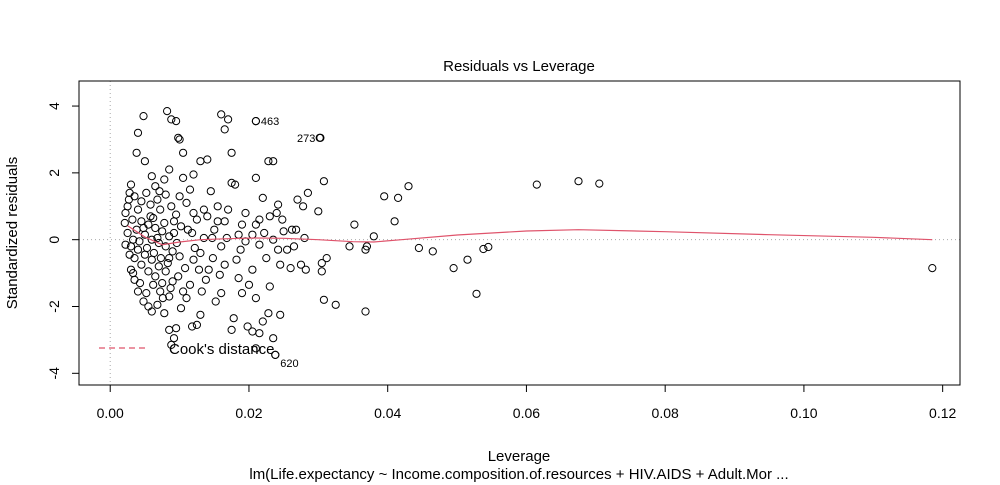  What do you see at coordinates (54, 373) in the screenshot?
I see `y-tick-label: -4` at bounding box center [54, 373].